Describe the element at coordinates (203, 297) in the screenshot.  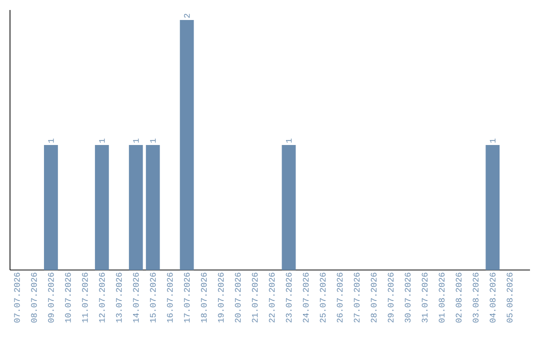
I see `x-tick-label: 18.07.2026` at that location.